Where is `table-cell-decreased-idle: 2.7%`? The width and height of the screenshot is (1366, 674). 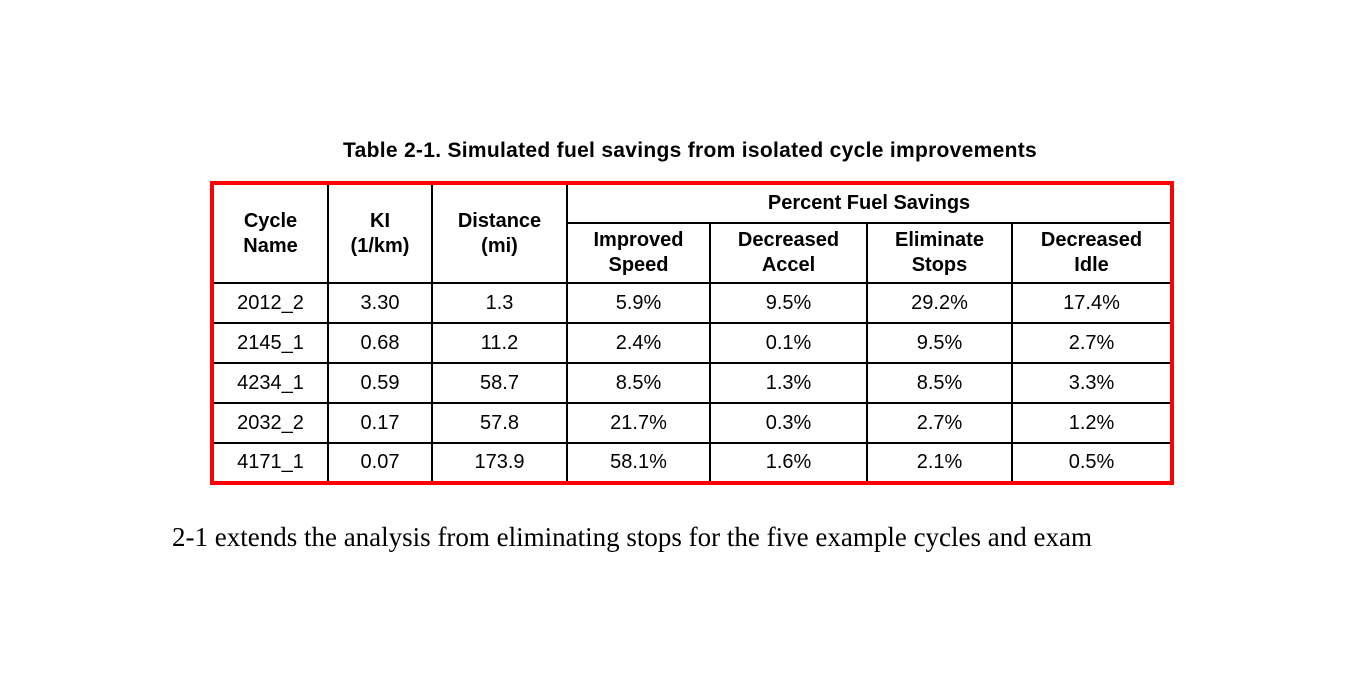 table-cell-decreased-idle: 2.7% is located at coordinates (1092, 343).